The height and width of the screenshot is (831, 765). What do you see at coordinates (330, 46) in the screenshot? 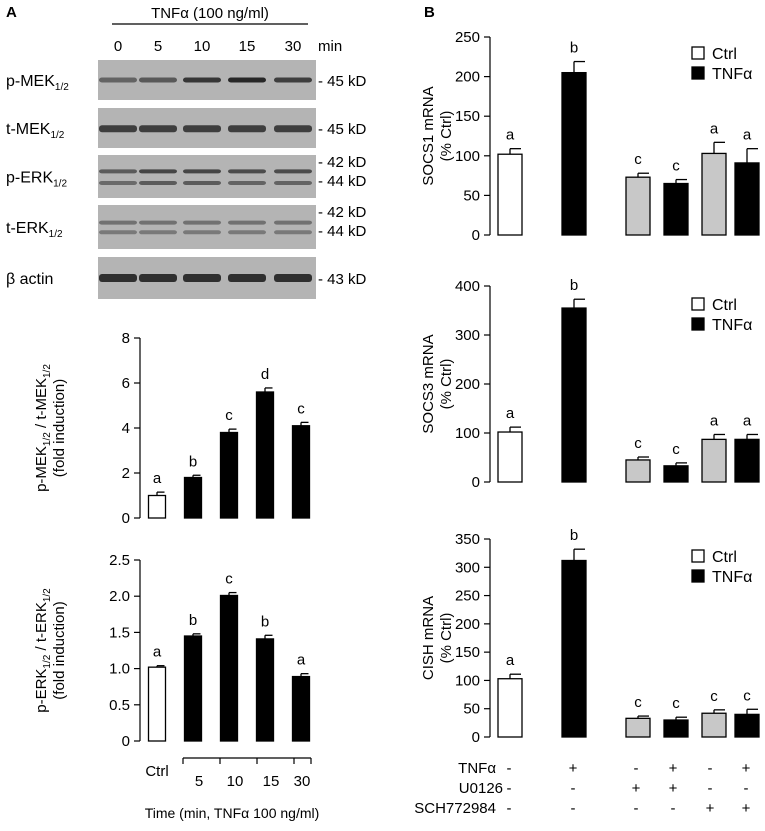
I see `time-unit-label: min` at bounding box center [330, 46].